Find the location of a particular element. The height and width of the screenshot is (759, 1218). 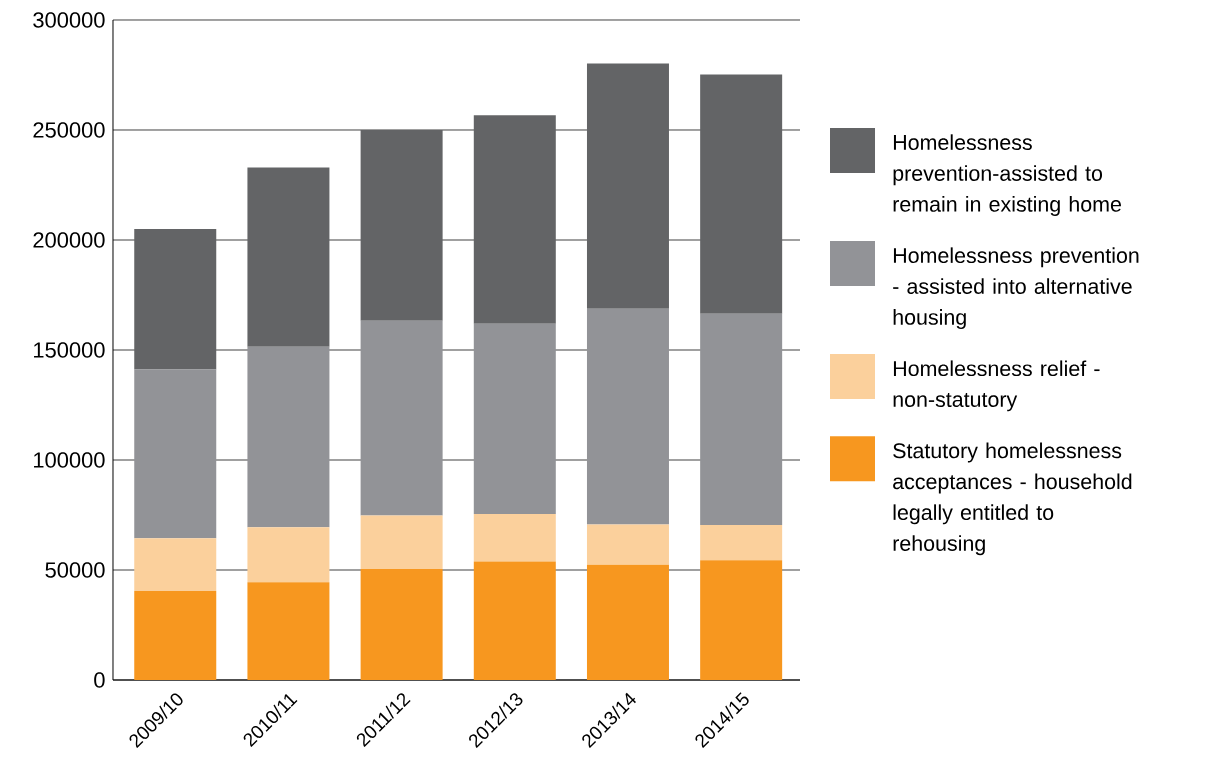

y-tick-label: 100000 is located at coordinates (69, 460).